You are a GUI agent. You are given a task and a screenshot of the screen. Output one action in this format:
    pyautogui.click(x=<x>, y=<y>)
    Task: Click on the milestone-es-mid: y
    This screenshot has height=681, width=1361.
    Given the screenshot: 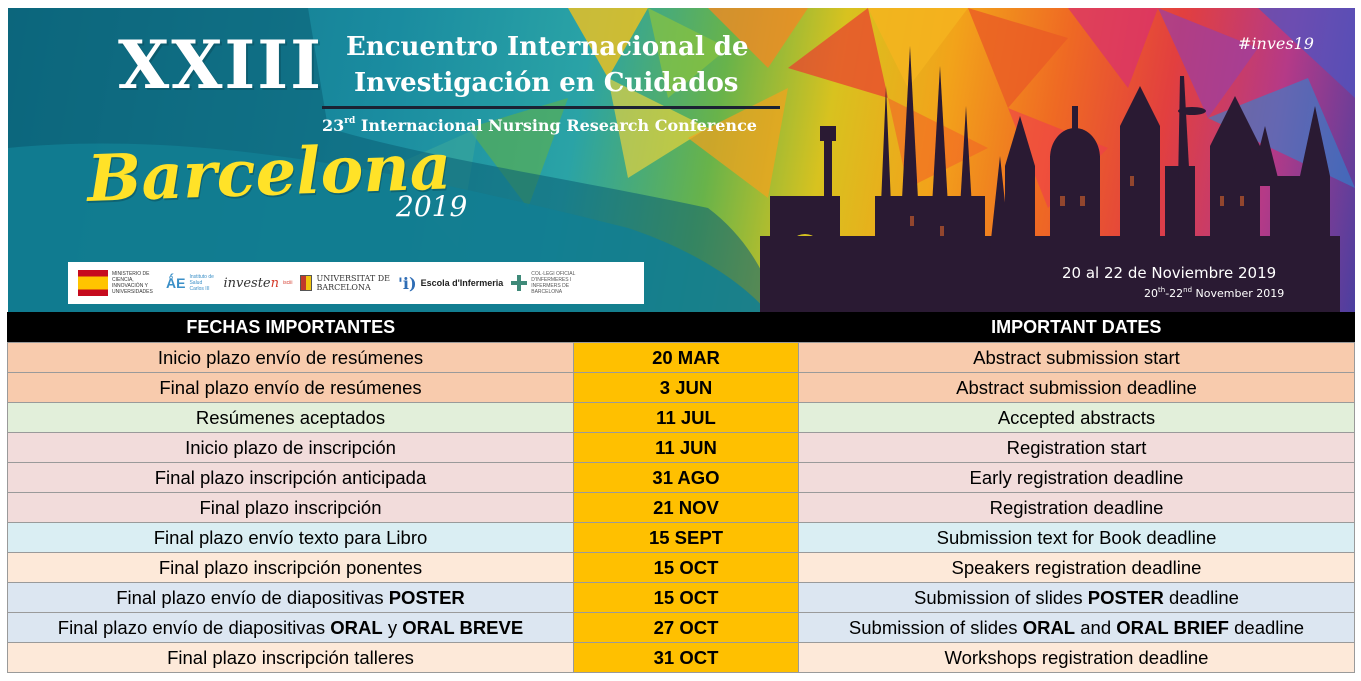 What is the action you would take?
    pyautogui.click(x=392, y=627)
    